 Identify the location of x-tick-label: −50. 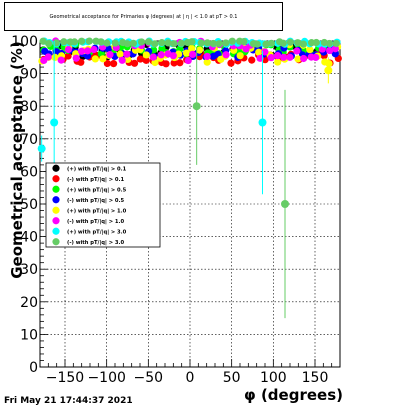
(149, 378).